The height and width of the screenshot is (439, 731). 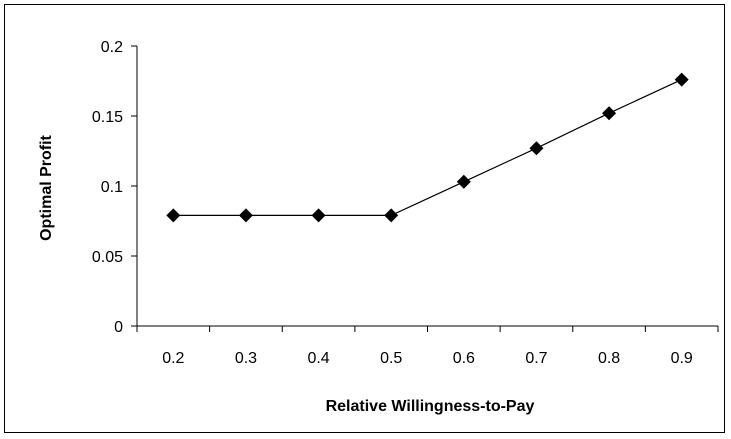 I want to click on y-tick-label: 0.1, so click(x=112, y=187).